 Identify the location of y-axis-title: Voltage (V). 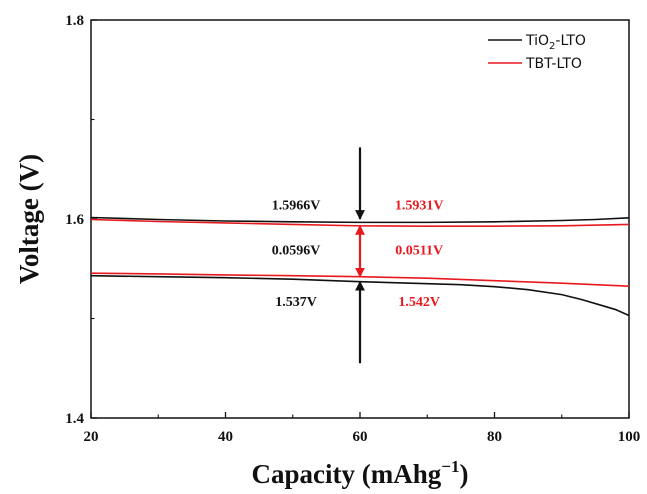
(29, 219).